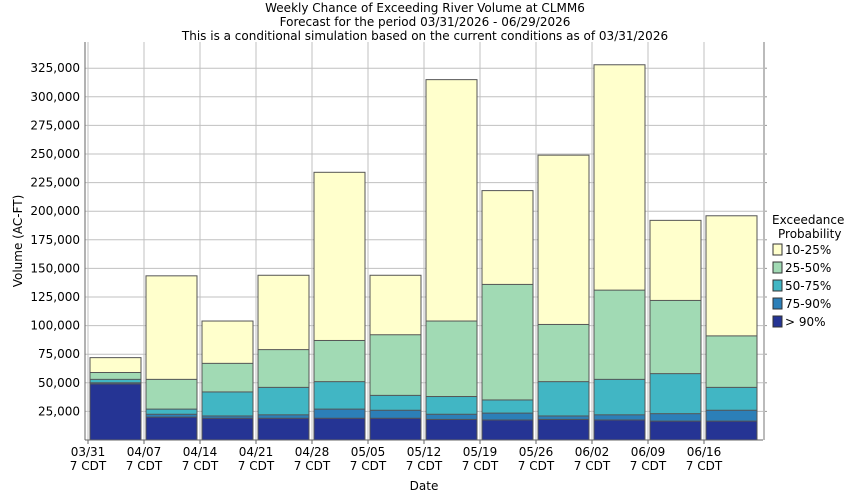  Describe the element at coordinates (256, 452) in the screenshot. I see `x-tick-label: 04/21` at that location.